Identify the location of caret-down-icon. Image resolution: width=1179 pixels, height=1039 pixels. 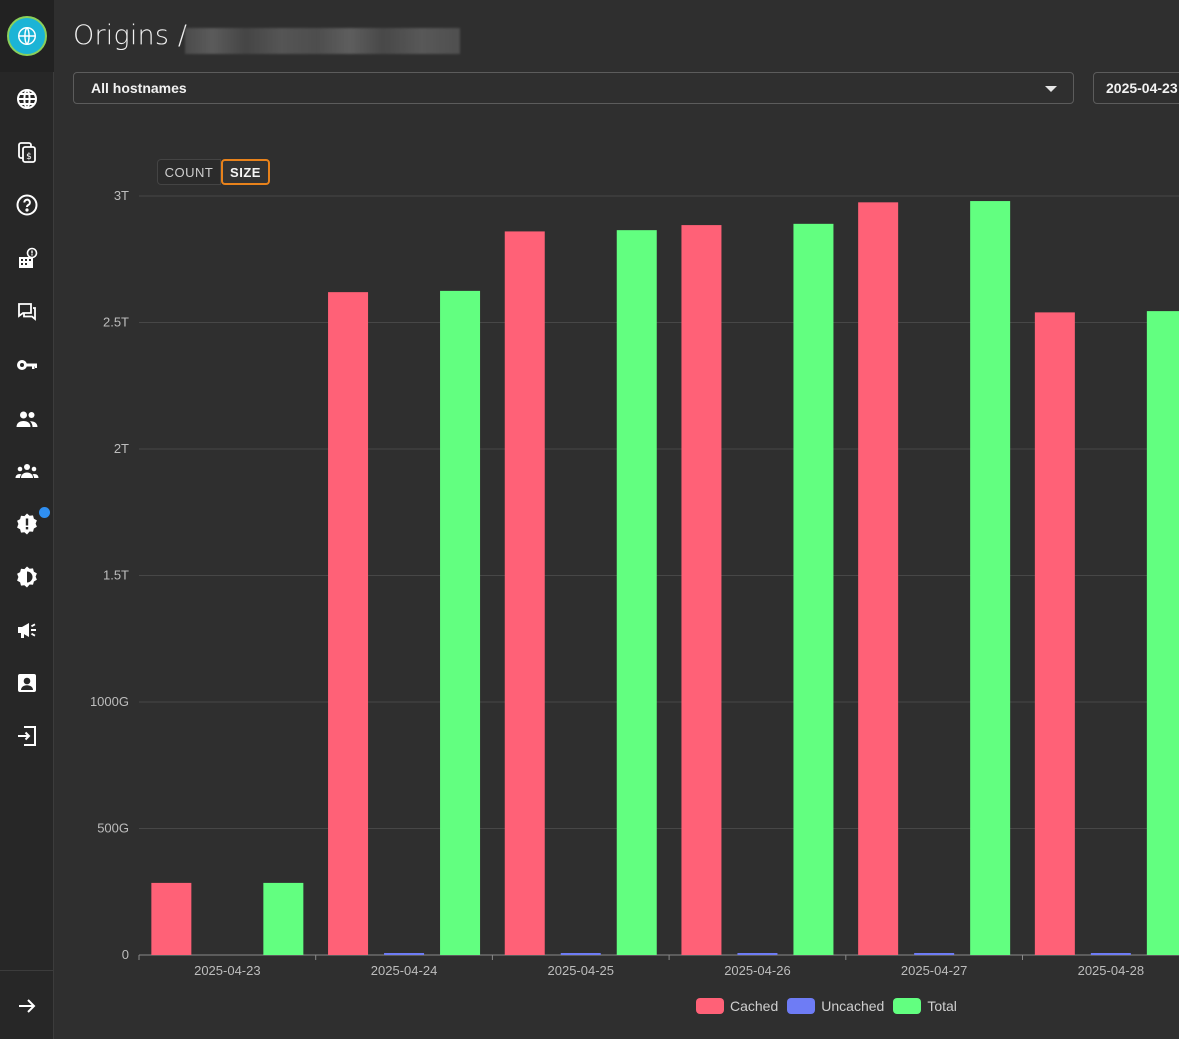
(1051, 89).